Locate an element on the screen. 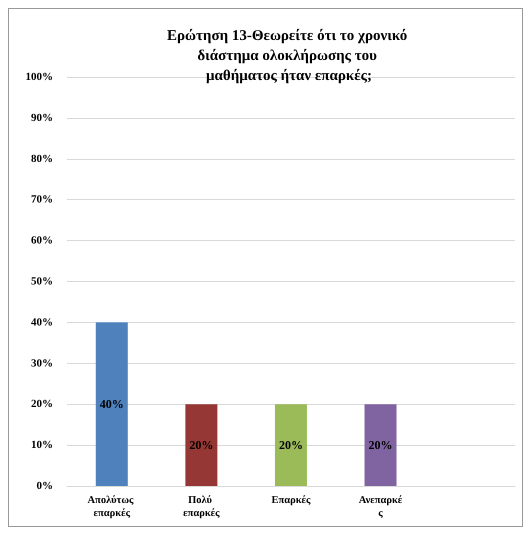 The height and width of the screenshot is (535, 531). x-tick-label: Επαρκές is located at coordinates (291, 500).